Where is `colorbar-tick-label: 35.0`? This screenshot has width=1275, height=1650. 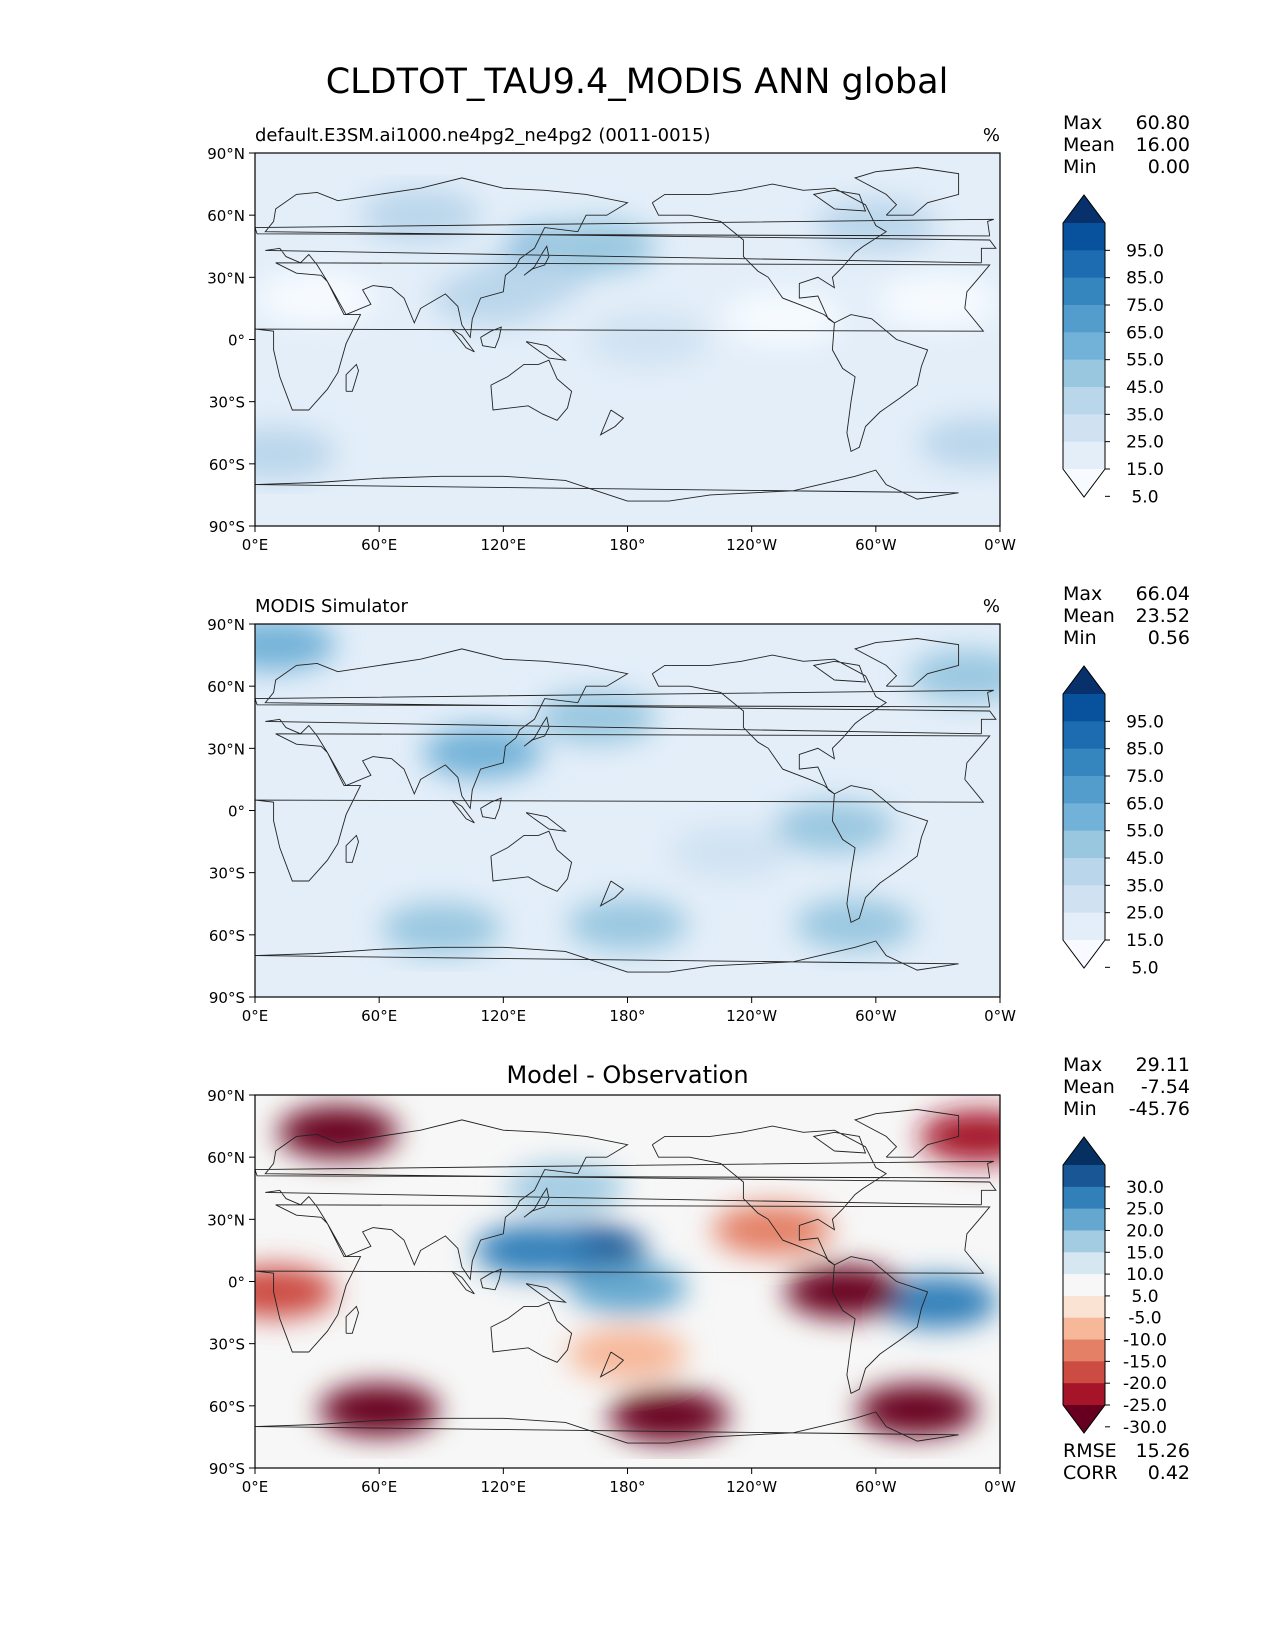
colorbar-tick-label: 35.0 is located at coordinates (1145, 415).